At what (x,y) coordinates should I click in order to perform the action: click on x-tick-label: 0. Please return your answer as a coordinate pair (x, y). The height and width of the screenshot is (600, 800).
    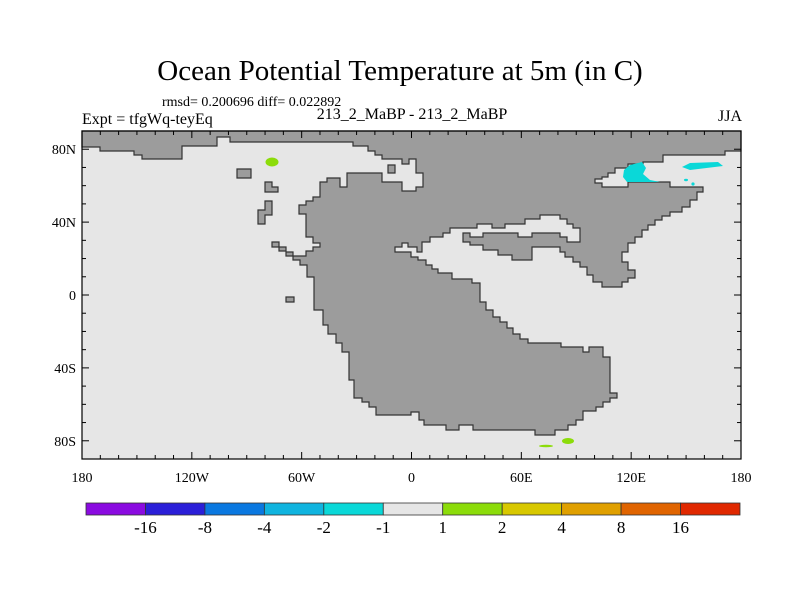
    Looking at the image, I should click on (411, 478).